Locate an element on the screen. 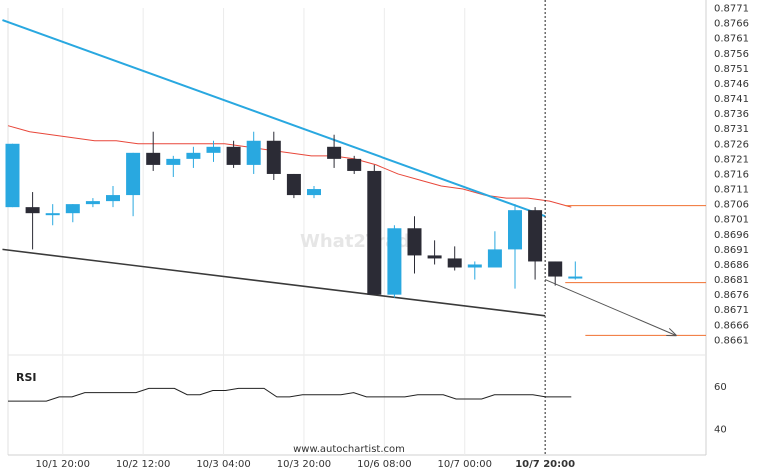 The height and width of the screenshot is (475, 760). y-tick-label: 0.8726 is located at coordinates (731, 144).